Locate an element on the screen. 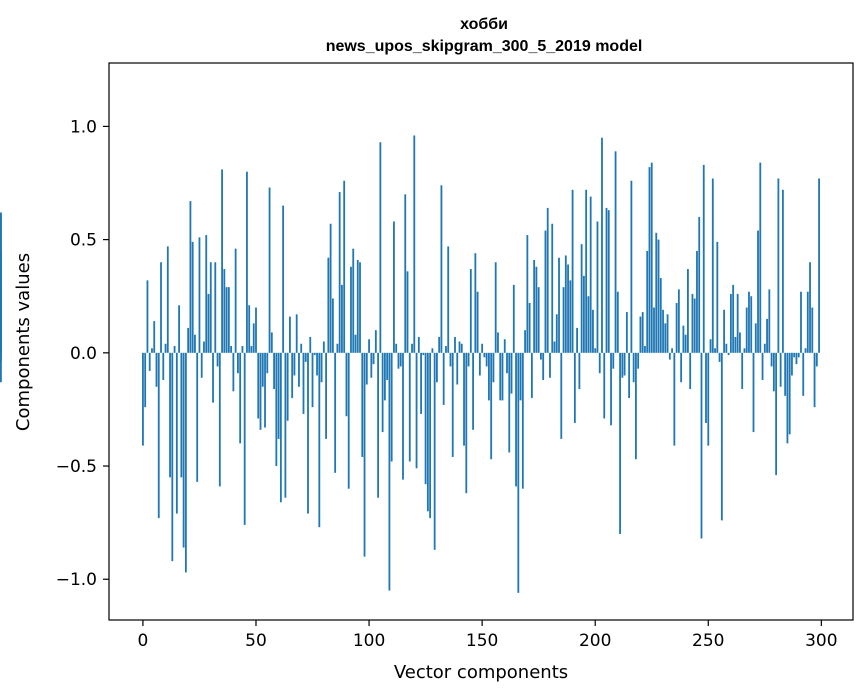  y-tick-label: −0.5 is located at coordinates (76, 467).